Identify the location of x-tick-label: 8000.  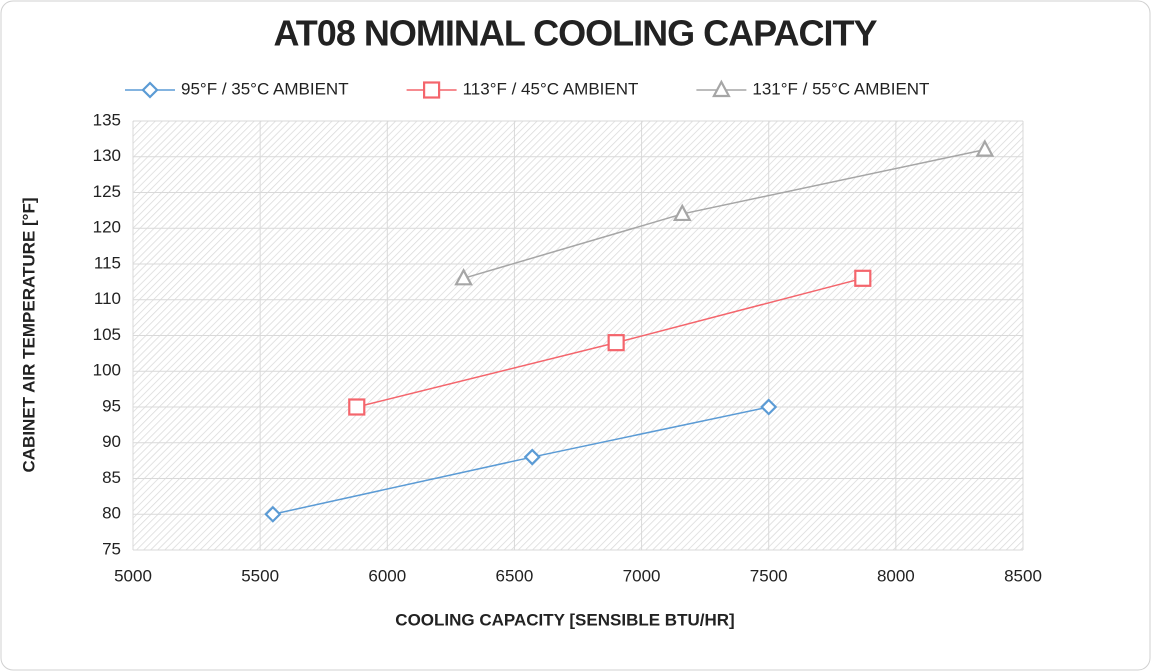
(896, 575).